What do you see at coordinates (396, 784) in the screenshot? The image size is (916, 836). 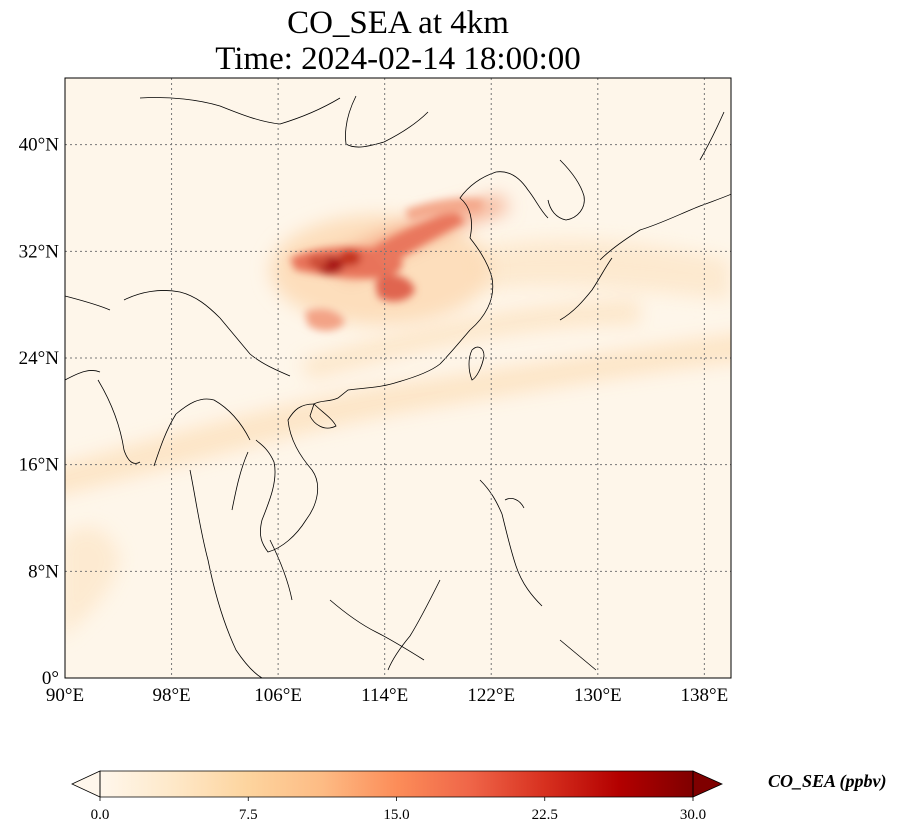 I see `colorbar-gradient` at bounding box center [396, 784].